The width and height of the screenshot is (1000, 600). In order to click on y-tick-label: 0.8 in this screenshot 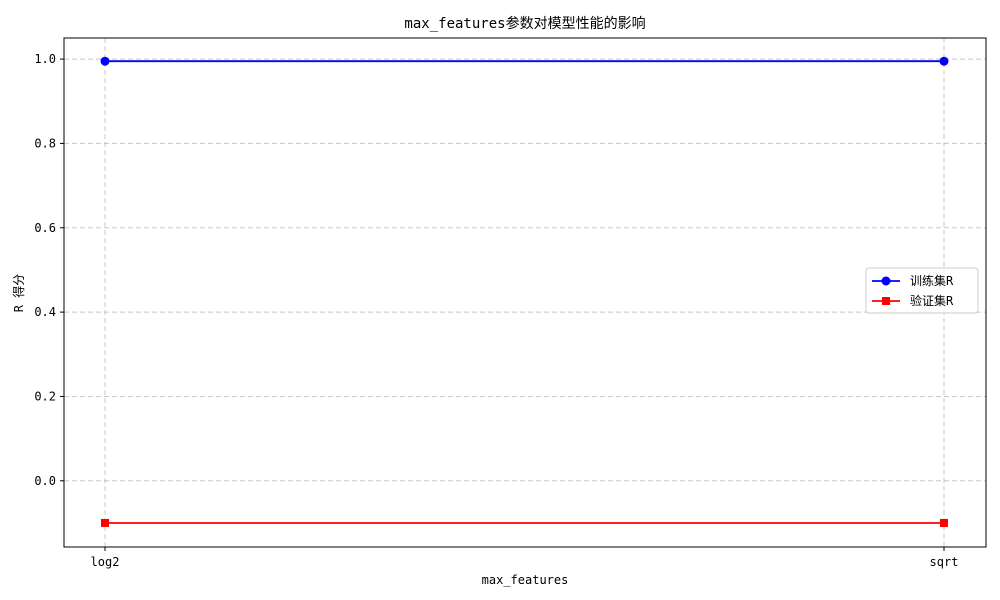, I will do `click(45, 143)`.